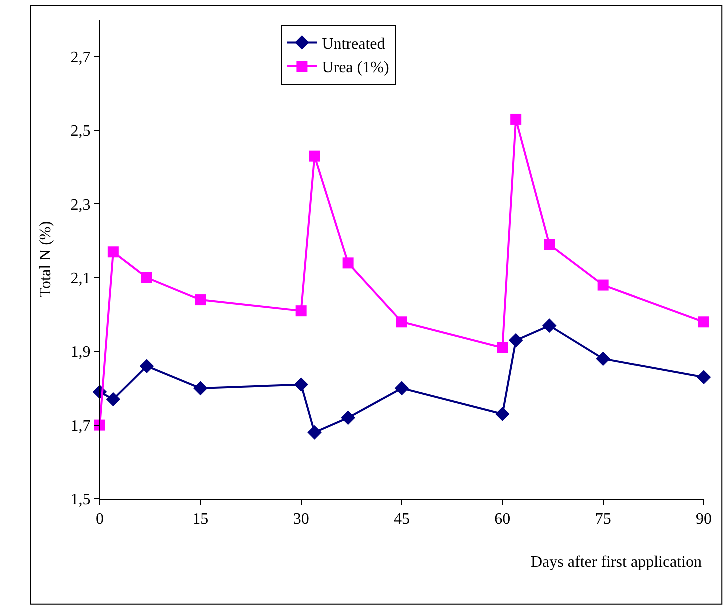  Describe the element at coordinates (80, 426) in the screenshot. I see `y-tick-label: 1,7` at that location.